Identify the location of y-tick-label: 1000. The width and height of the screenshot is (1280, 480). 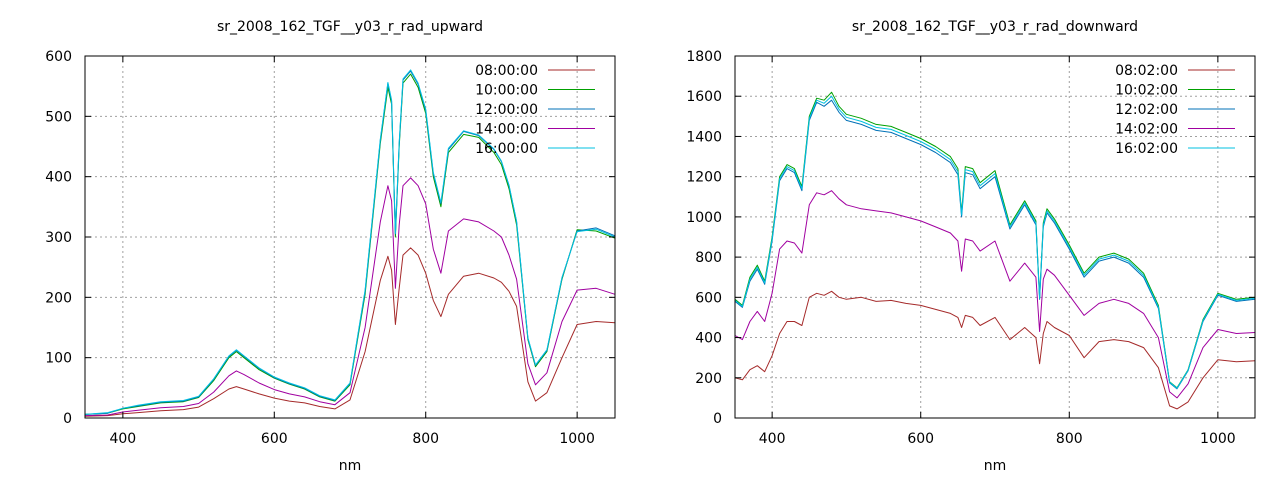
(704, 218).